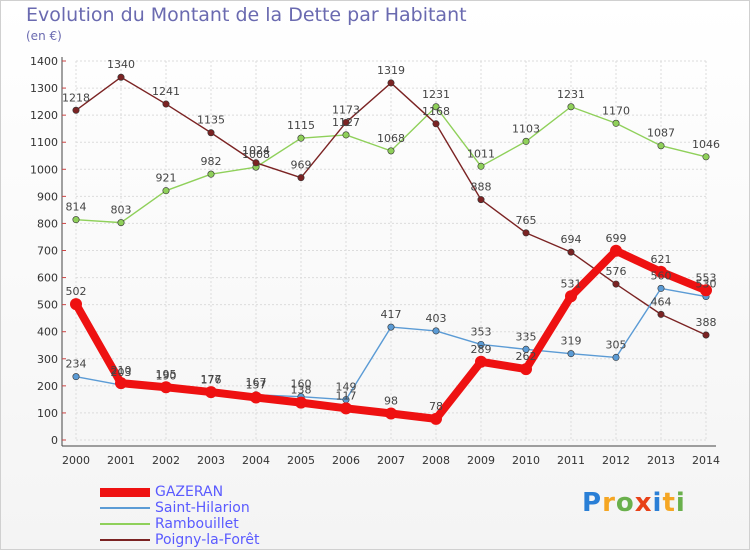 The width and height of the screenshot is (750, 550). Describe the element at coordinates (625, 503) in the screenshot. I see `logo-letter: o` at that location.